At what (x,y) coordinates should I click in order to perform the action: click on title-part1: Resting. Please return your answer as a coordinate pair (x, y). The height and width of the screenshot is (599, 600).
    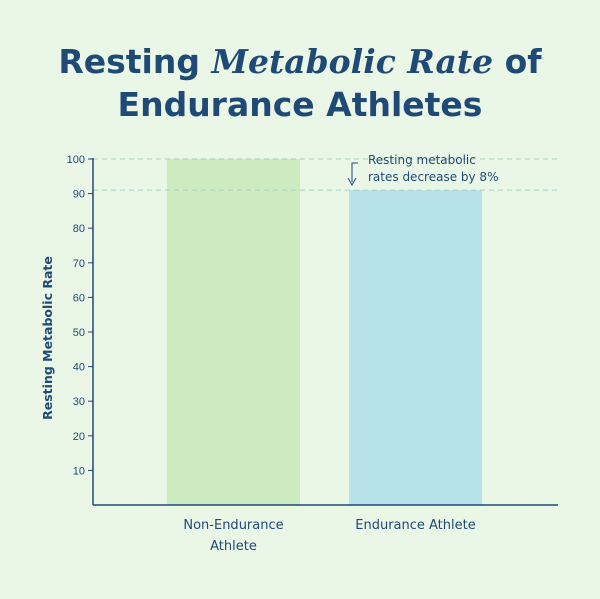
    Looking at the image, I should click on (135, 61).